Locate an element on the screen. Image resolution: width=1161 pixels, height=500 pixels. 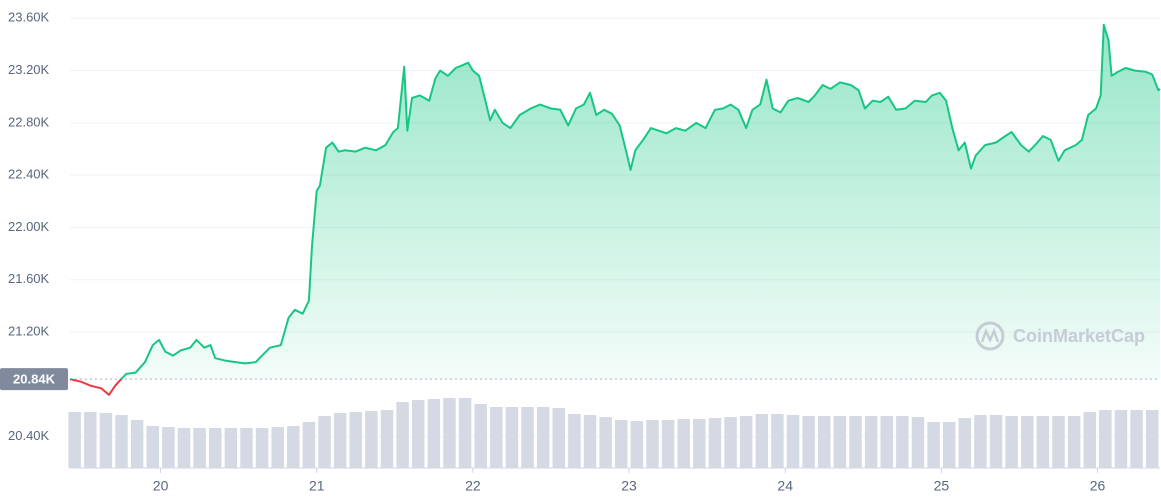
y-tick-label: 22.40K is located at coordinates (29, 174).